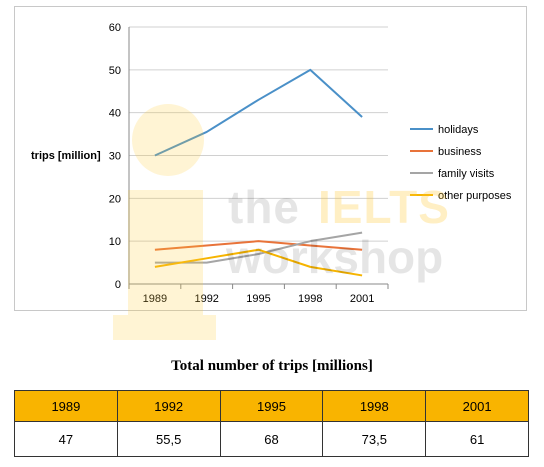 This screenshot has width=544, height=467. What do you see at coordinates (466, 174) in the screenshot?
I see `legend-label: family visits` at bounding box center [466, 174].